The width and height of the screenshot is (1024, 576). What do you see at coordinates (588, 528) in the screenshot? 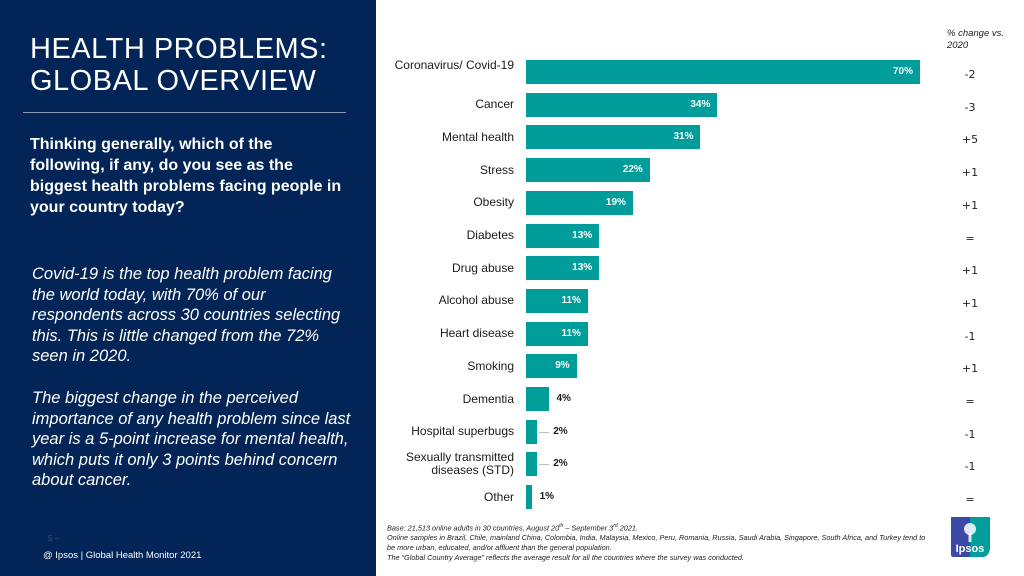
I see `base-note-text: – September 3` at bounding box center [588, 528].